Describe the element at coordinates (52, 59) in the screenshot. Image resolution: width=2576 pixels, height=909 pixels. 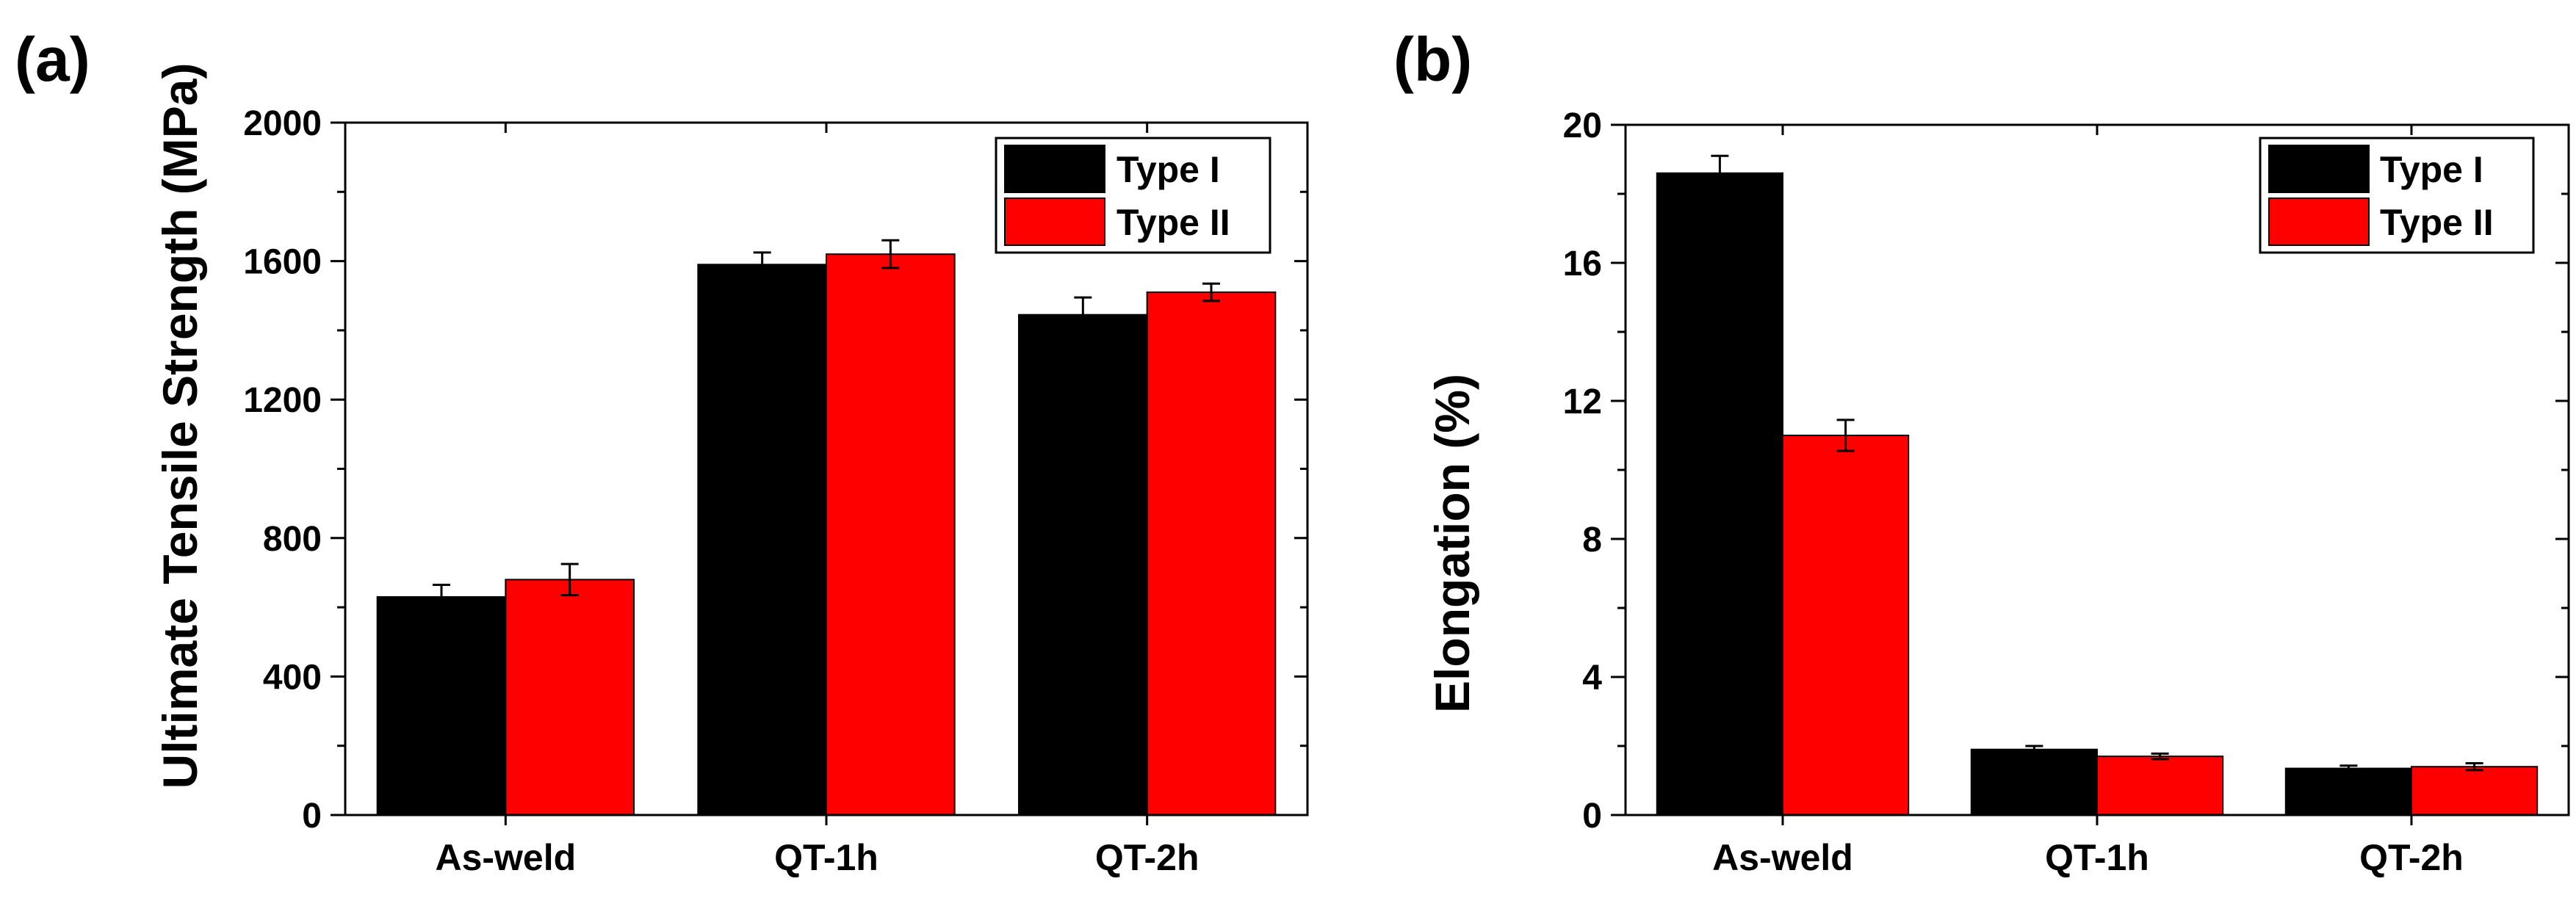
I see `panel-label: (a)` at that location.